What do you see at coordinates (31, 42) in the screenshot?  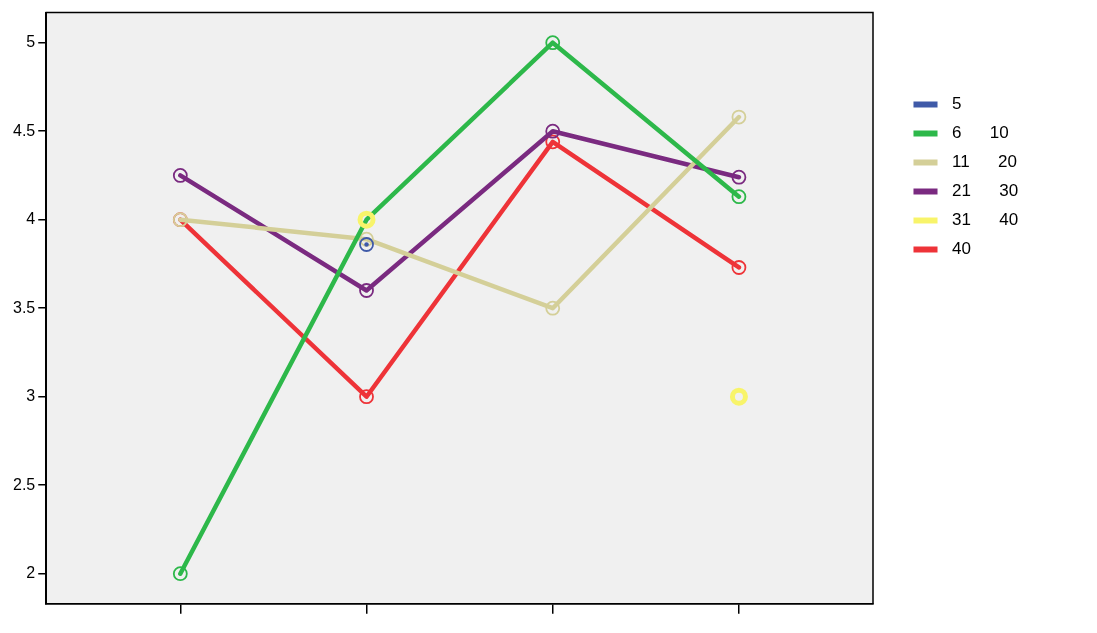 I see `y-tick-label: 5` at bounding box center [31, 42].